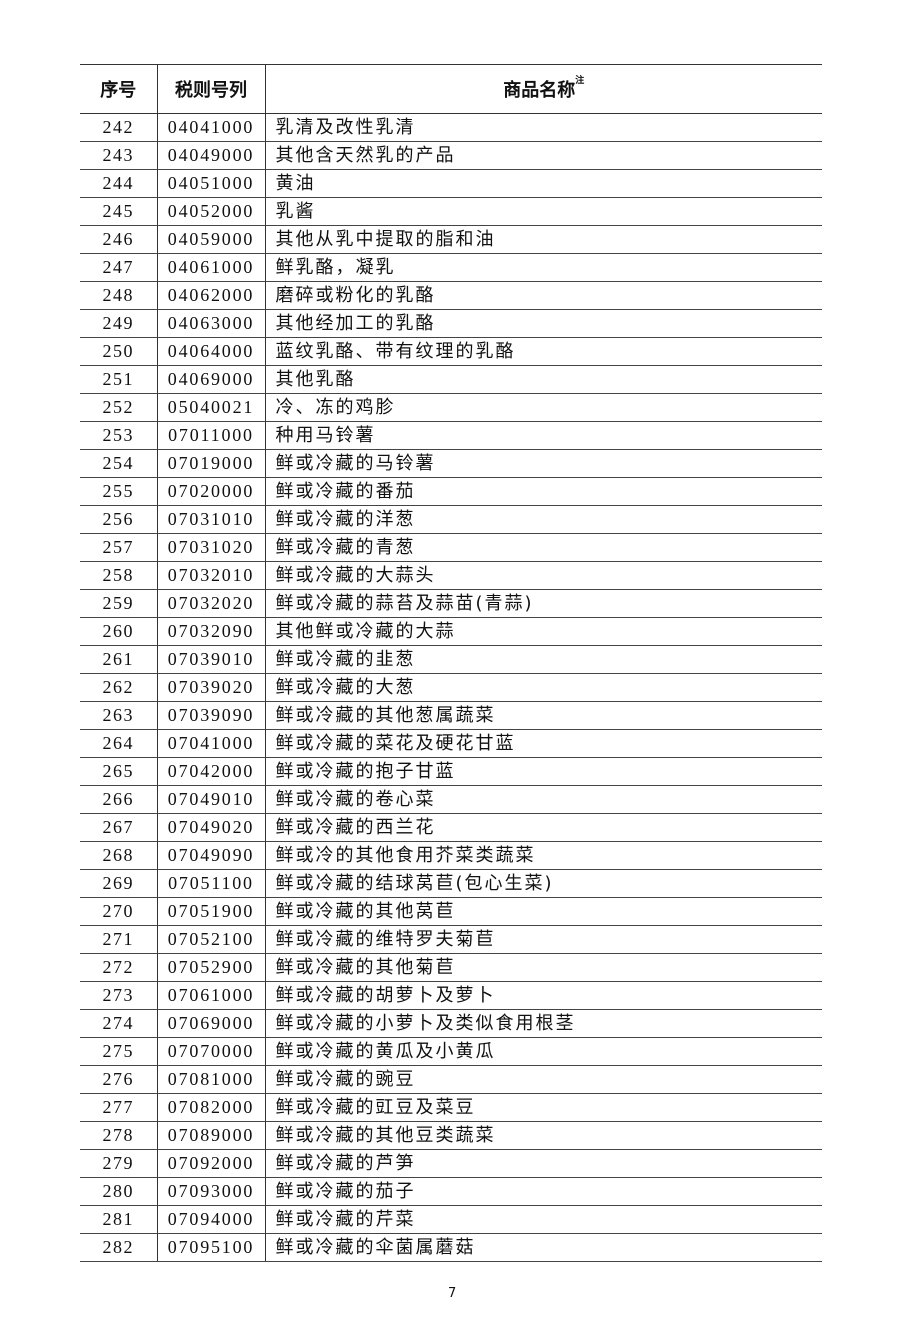 Image resolution: width=900 pixels, height=1338 pixels. I want to click on table-row: 245 04052000 乳酱, so click(451, 211).